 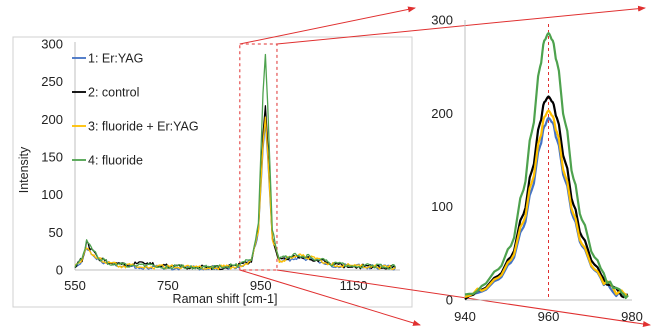 What do you see at coordinates (143, 127) in the screenshot?
I see `legend-label: 3: fluoride + Er:YAG` at bounding box center [143, 127].